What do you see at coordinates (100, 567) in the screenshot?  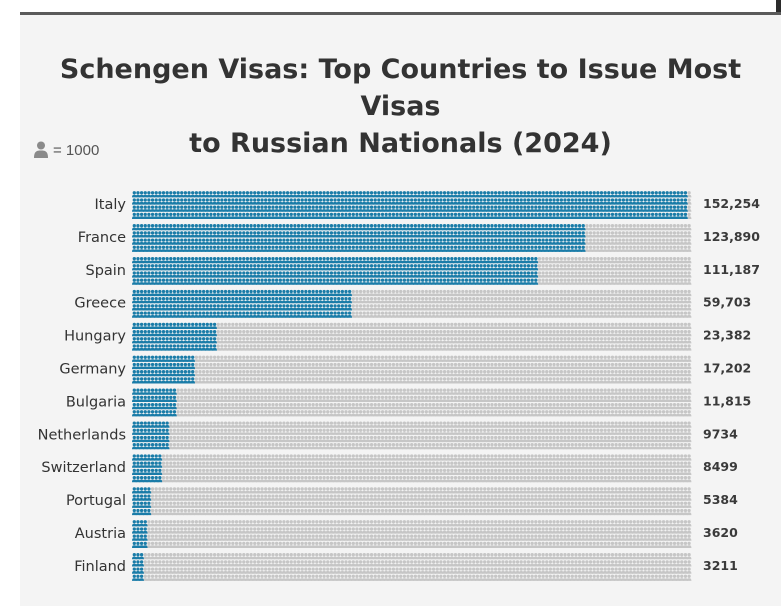 I see `tick-label: Finland` at bounding box center [100, 567].